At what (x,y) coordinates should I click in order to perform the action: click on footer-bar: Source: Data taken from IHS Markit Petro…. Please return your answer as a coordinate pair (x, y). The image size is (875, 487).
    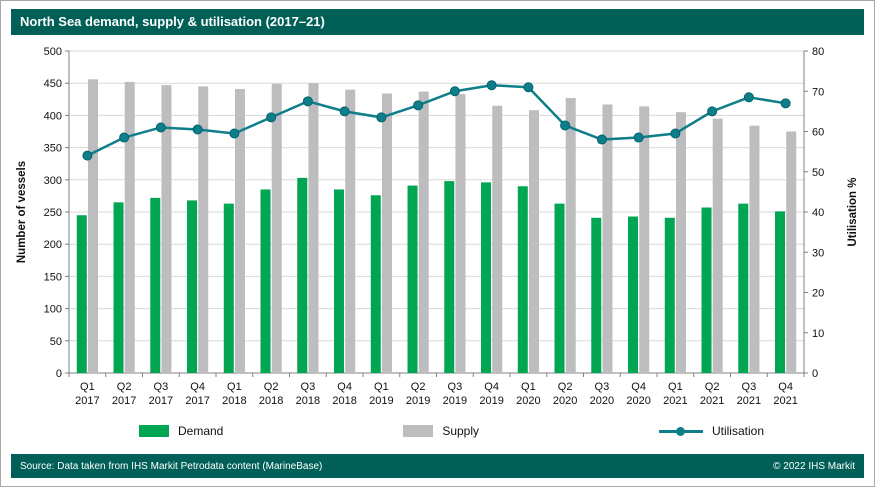
    Looking at the image, I should click on (437, 466).